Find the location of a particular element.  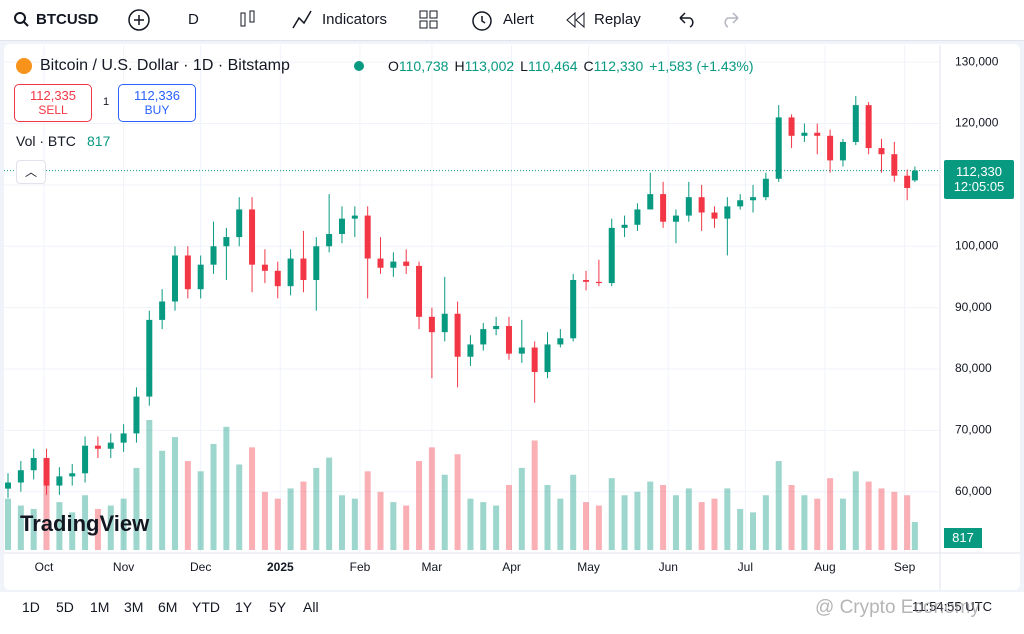

countdown: 12:05:05 is located at coordinates (979, 186).